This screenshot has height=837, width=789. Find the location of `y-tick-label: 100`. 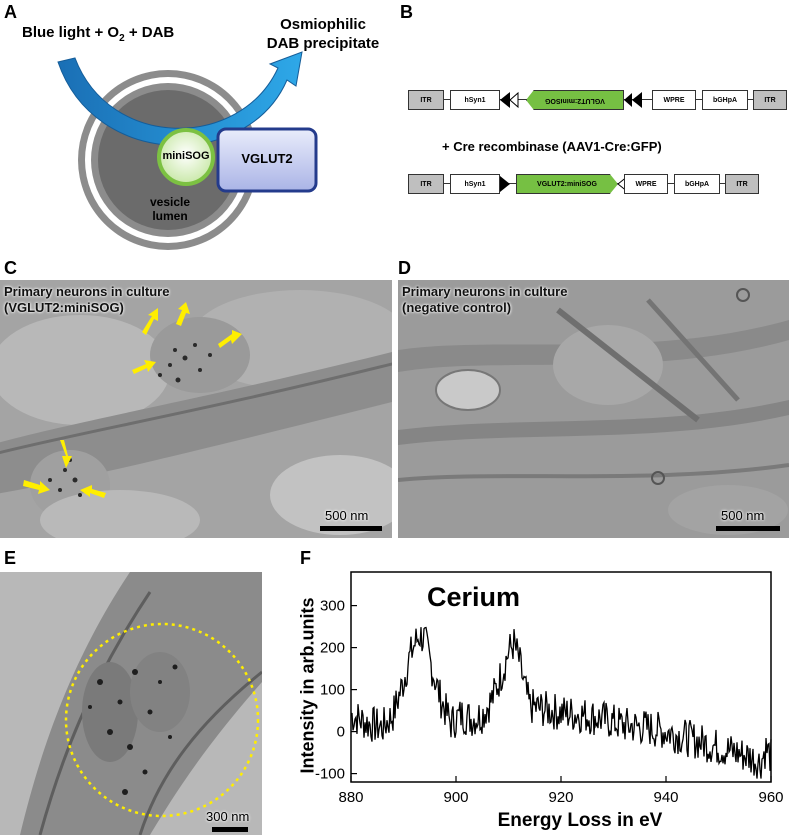

y-tick-label: 100 is located at coordinates (332, 690).